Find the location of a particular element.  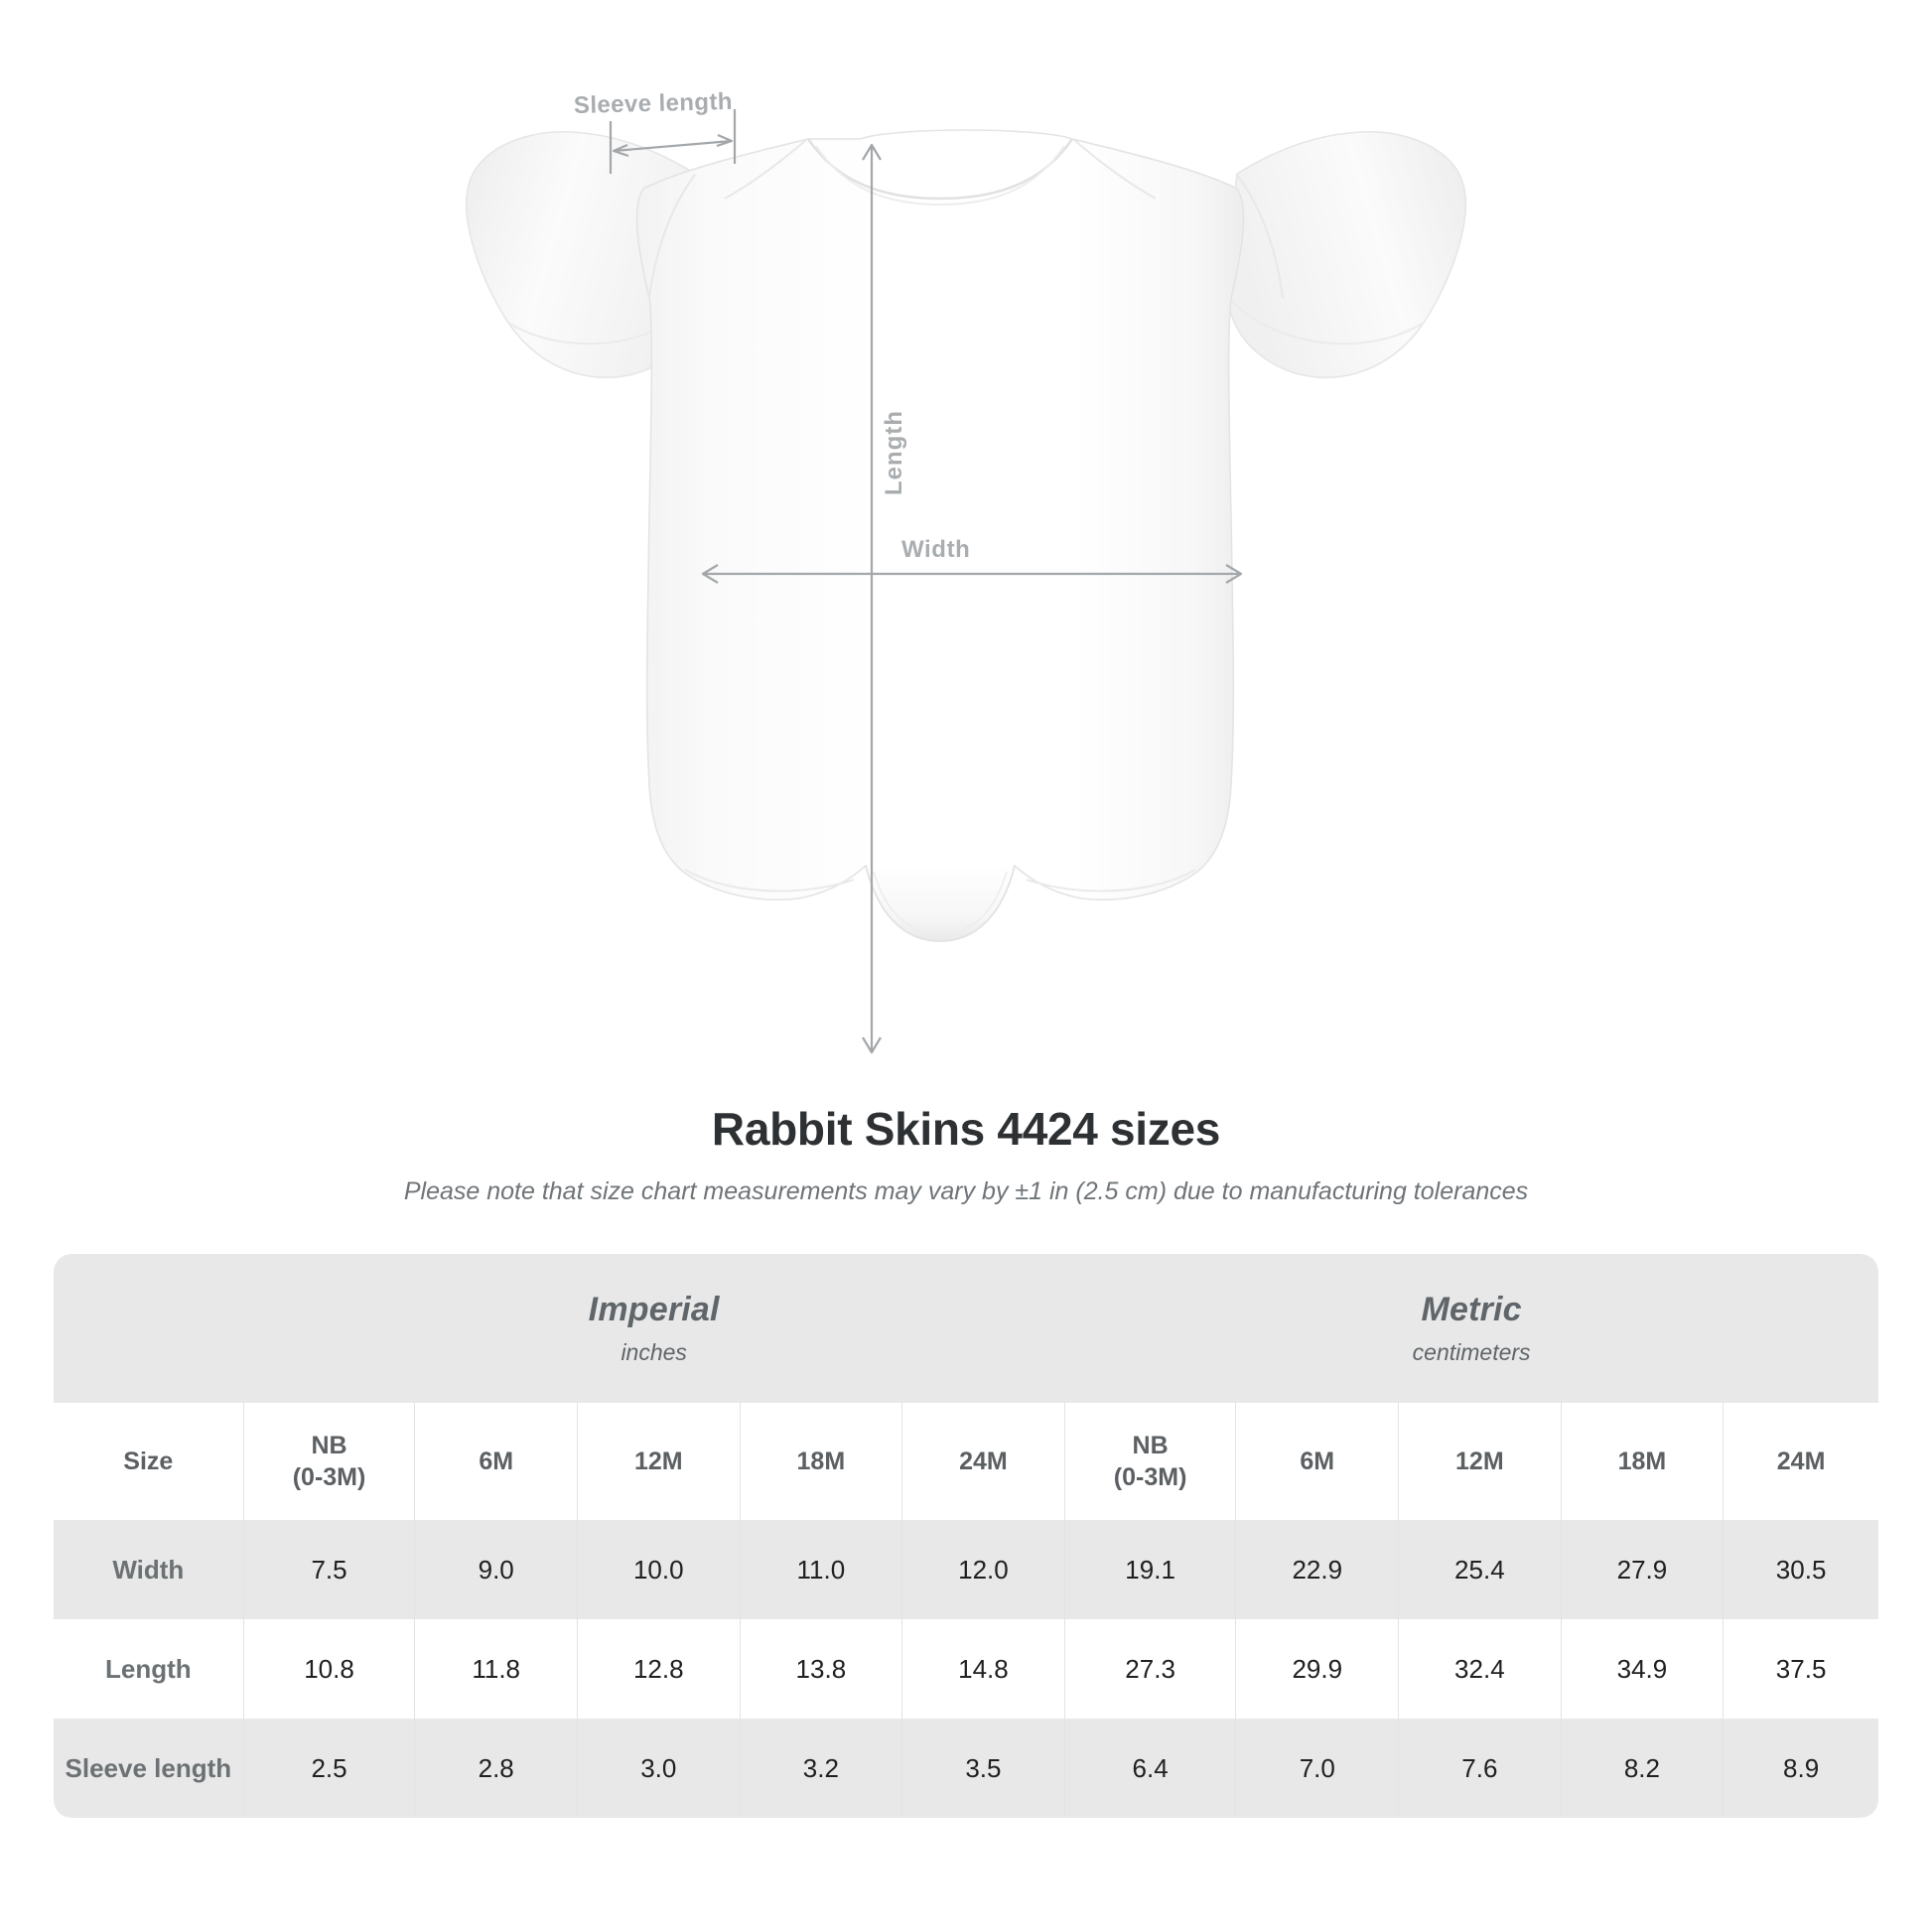

table-cell: 3.2 is located at coordinates (821, 1769).